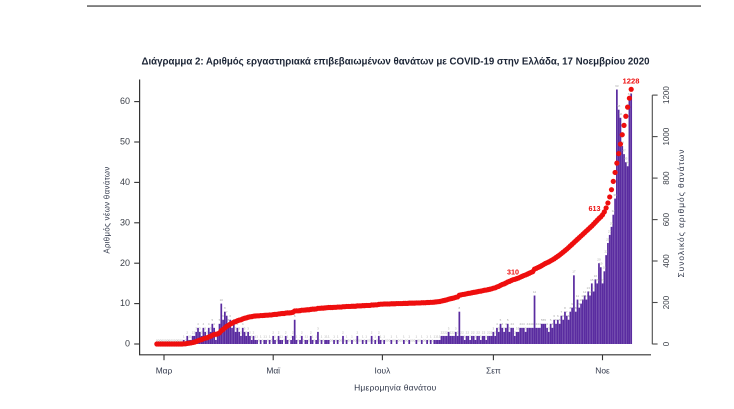 This screenshot has width=734, height=409. Describe the element at coordinates (570, 308) in the screenshot. I see `svg-text: 8` at that location.